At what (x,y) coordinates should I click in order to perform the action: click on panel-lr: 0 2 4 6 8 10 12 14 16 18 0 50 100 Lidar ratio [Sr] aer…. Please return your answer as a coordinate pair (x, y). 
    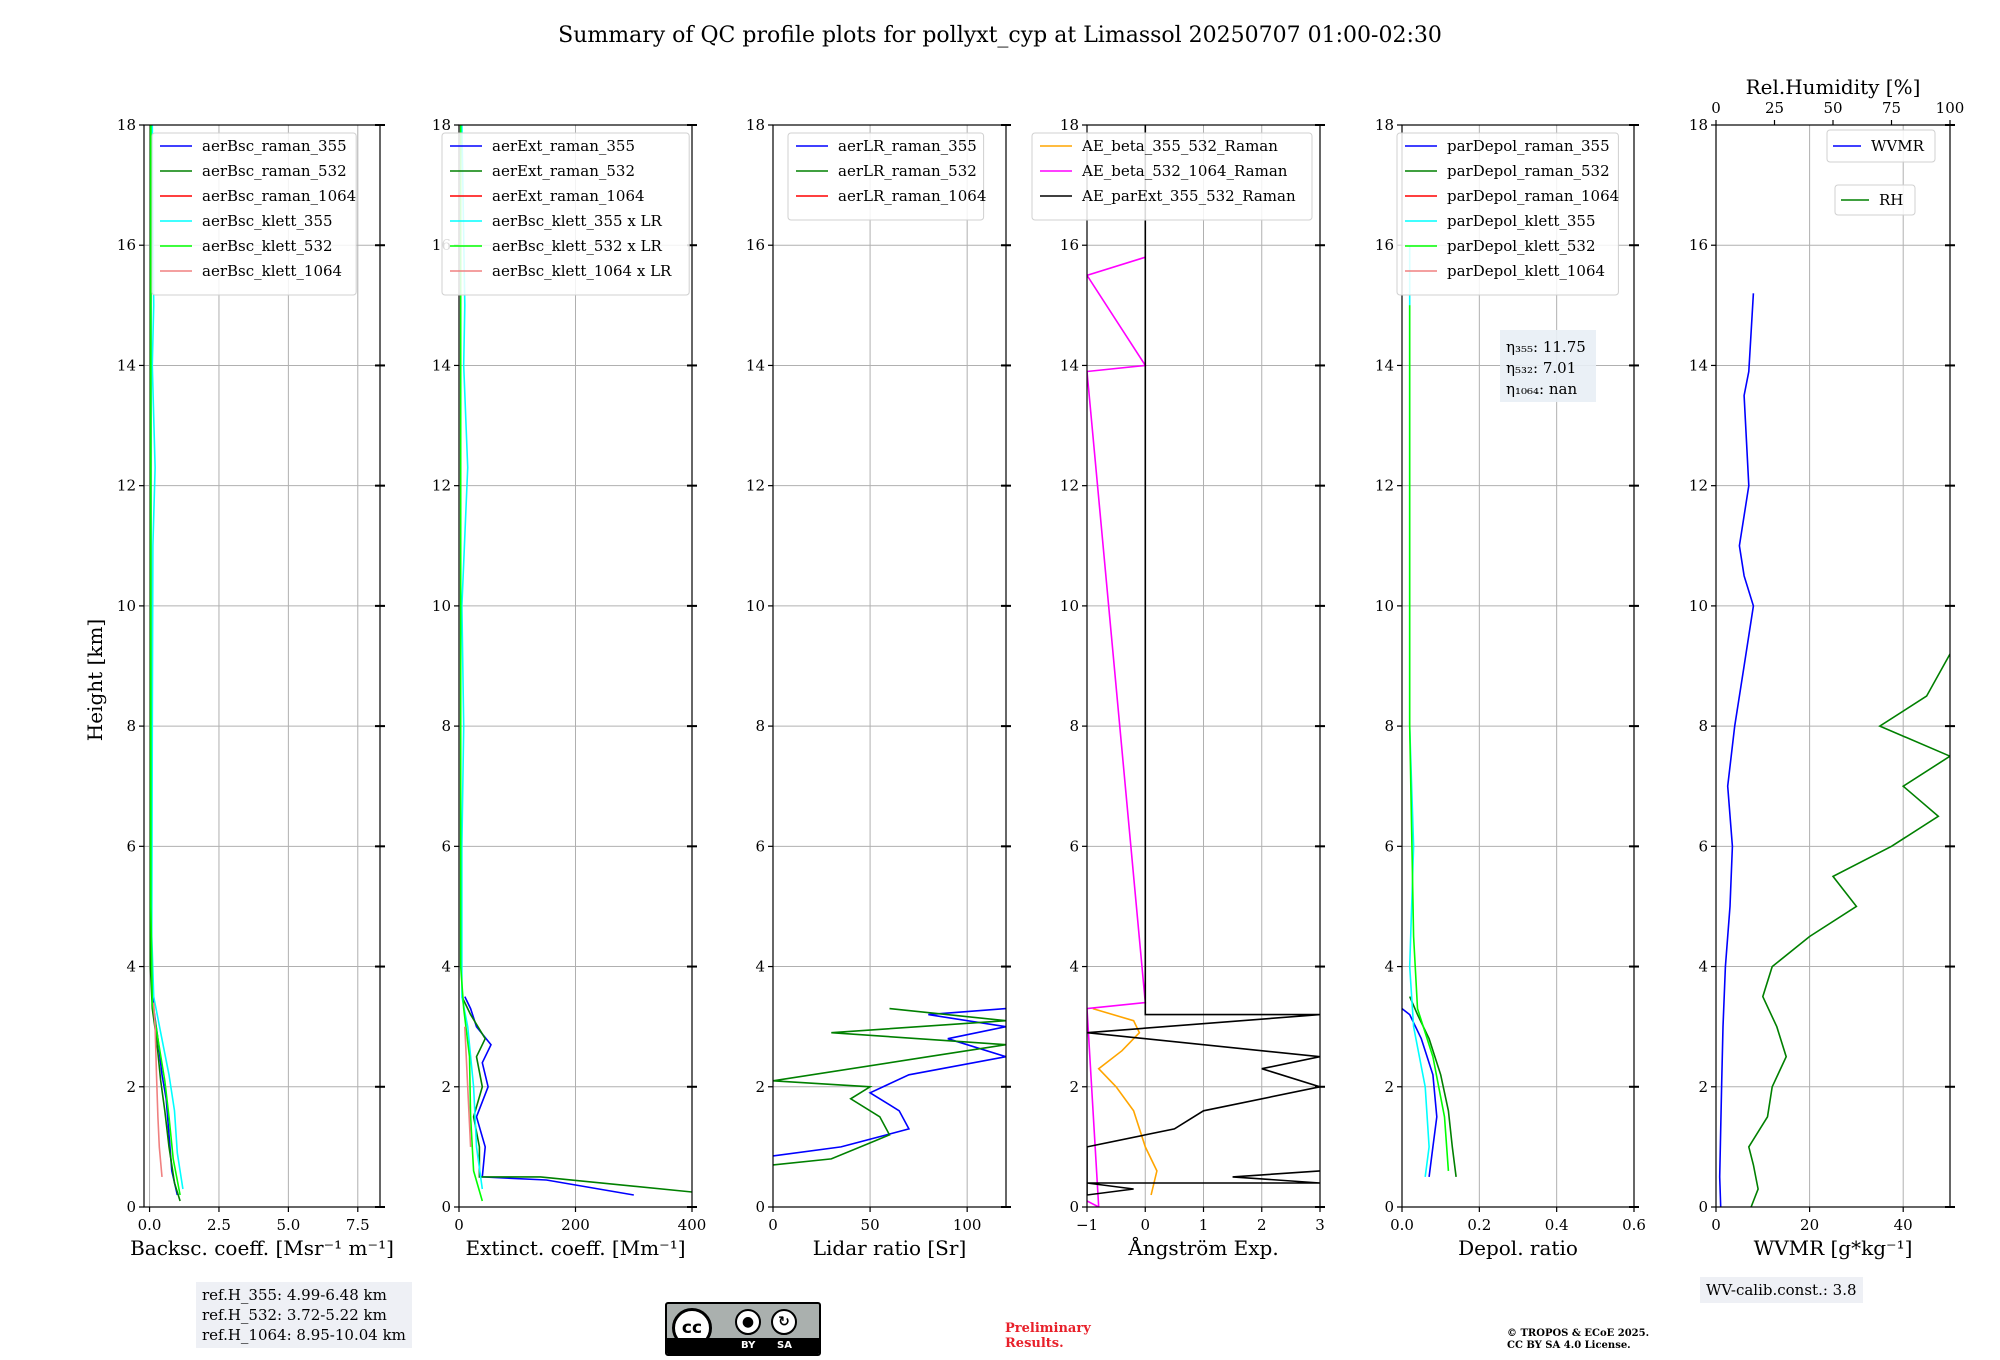
    Looking at the image, I should click on (878, 688).